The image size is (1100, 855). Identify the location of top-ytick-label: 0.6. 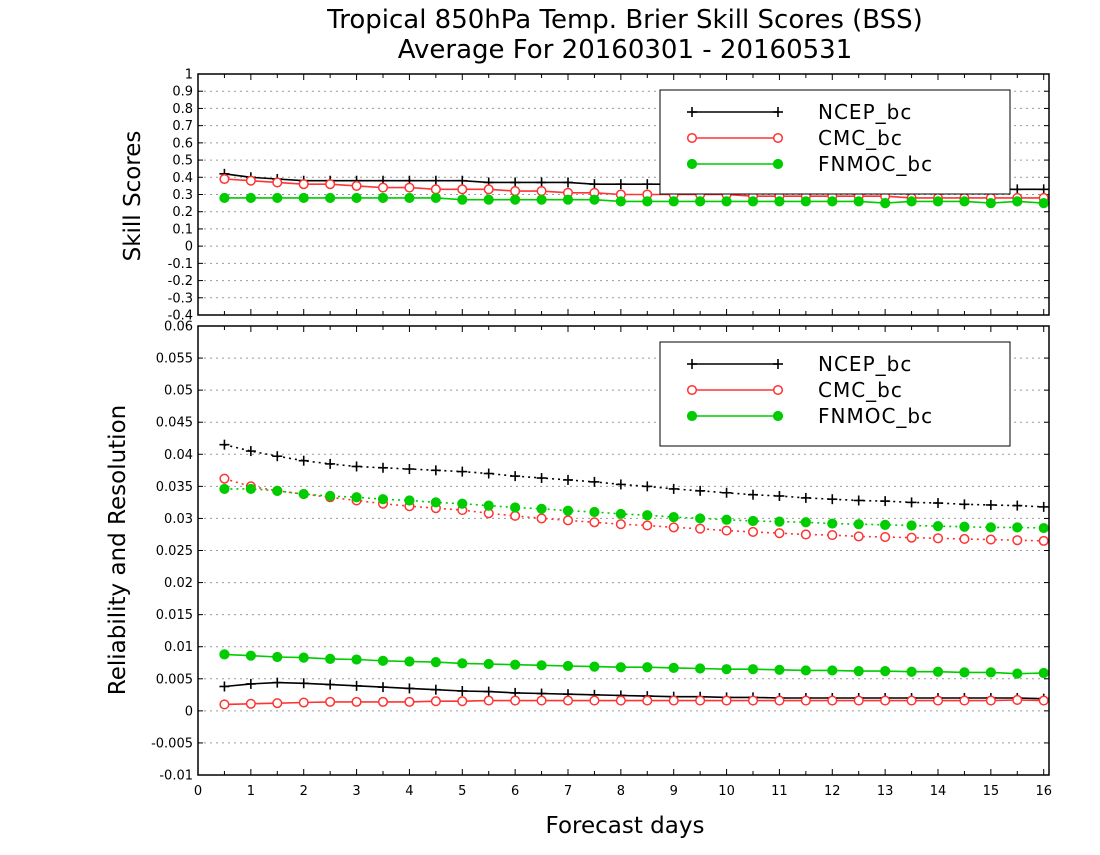
(182, 143).